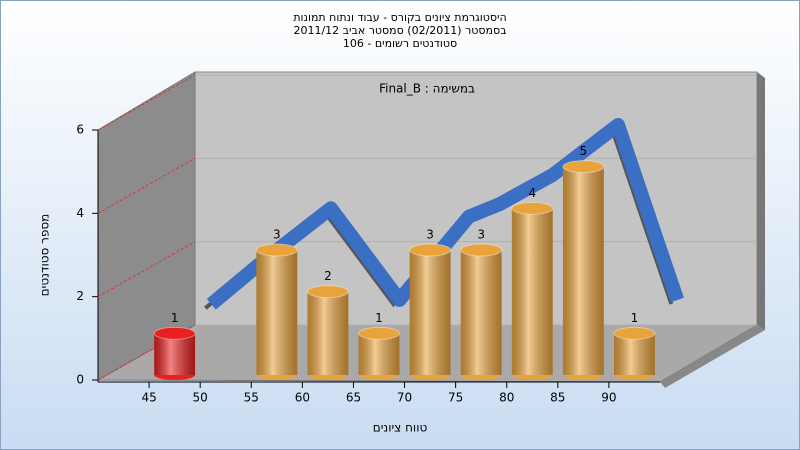 The height and width of the screenshot is (450, 800). What do you see at coordinates (353, 398) in the screenshot?
I see `x-tick-label: 65` at bounding box center [353, 398].